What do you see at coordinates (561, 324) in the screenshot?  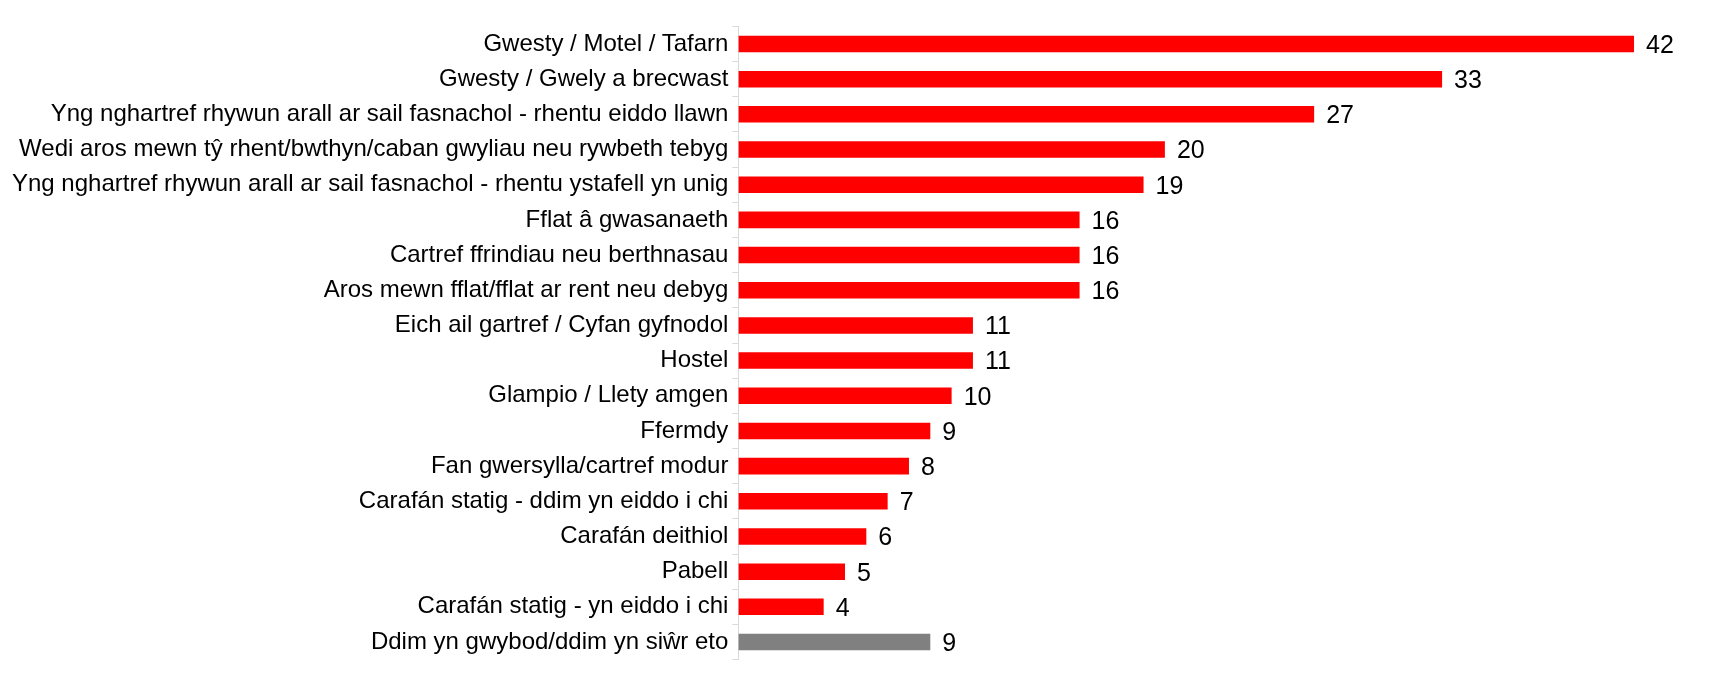 I see `y-tick-label: Eich ail gartref / Cyfan gyfnodol` at bounding box center [561, 324].